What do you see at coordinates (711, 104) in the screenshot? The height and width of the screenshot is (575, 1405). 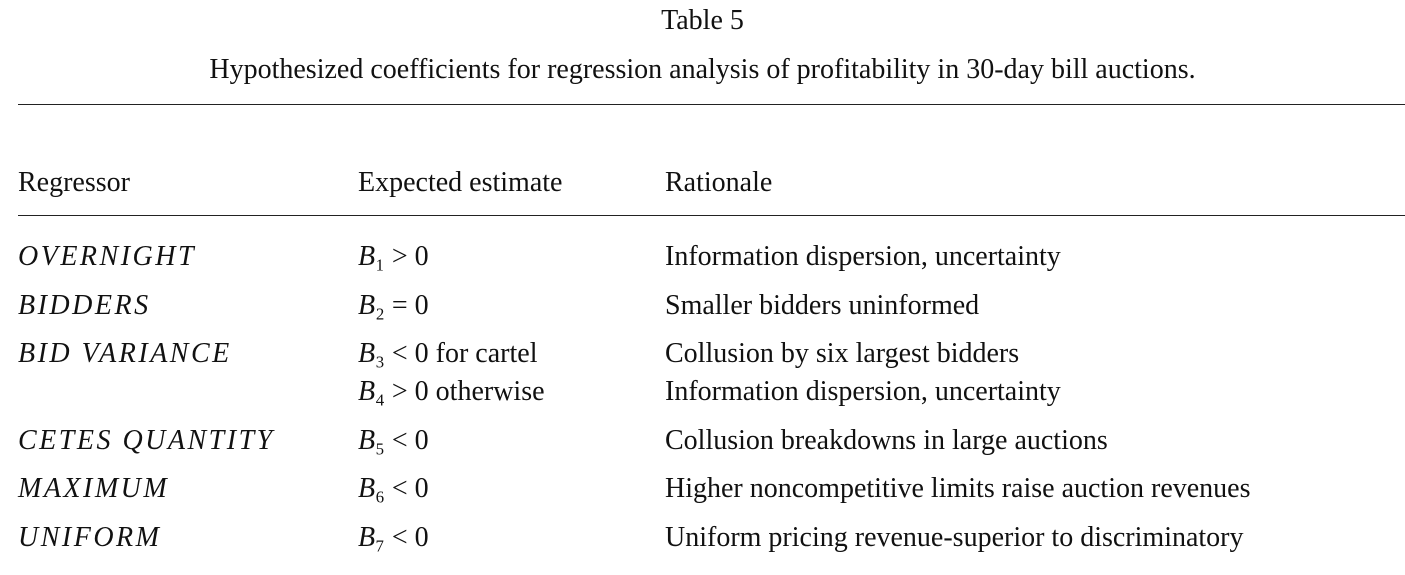 I see `top-rule` at bounding box center [711, 104].